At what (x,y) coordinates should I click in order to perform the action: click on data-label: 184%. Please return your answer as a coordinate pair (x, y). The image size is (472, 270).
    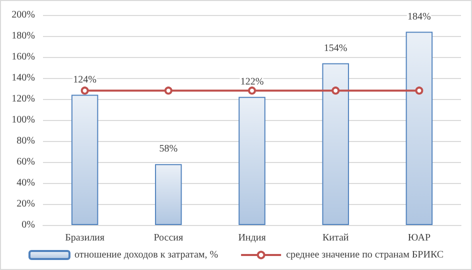
    Looking at the image, I should click on (419, 16).